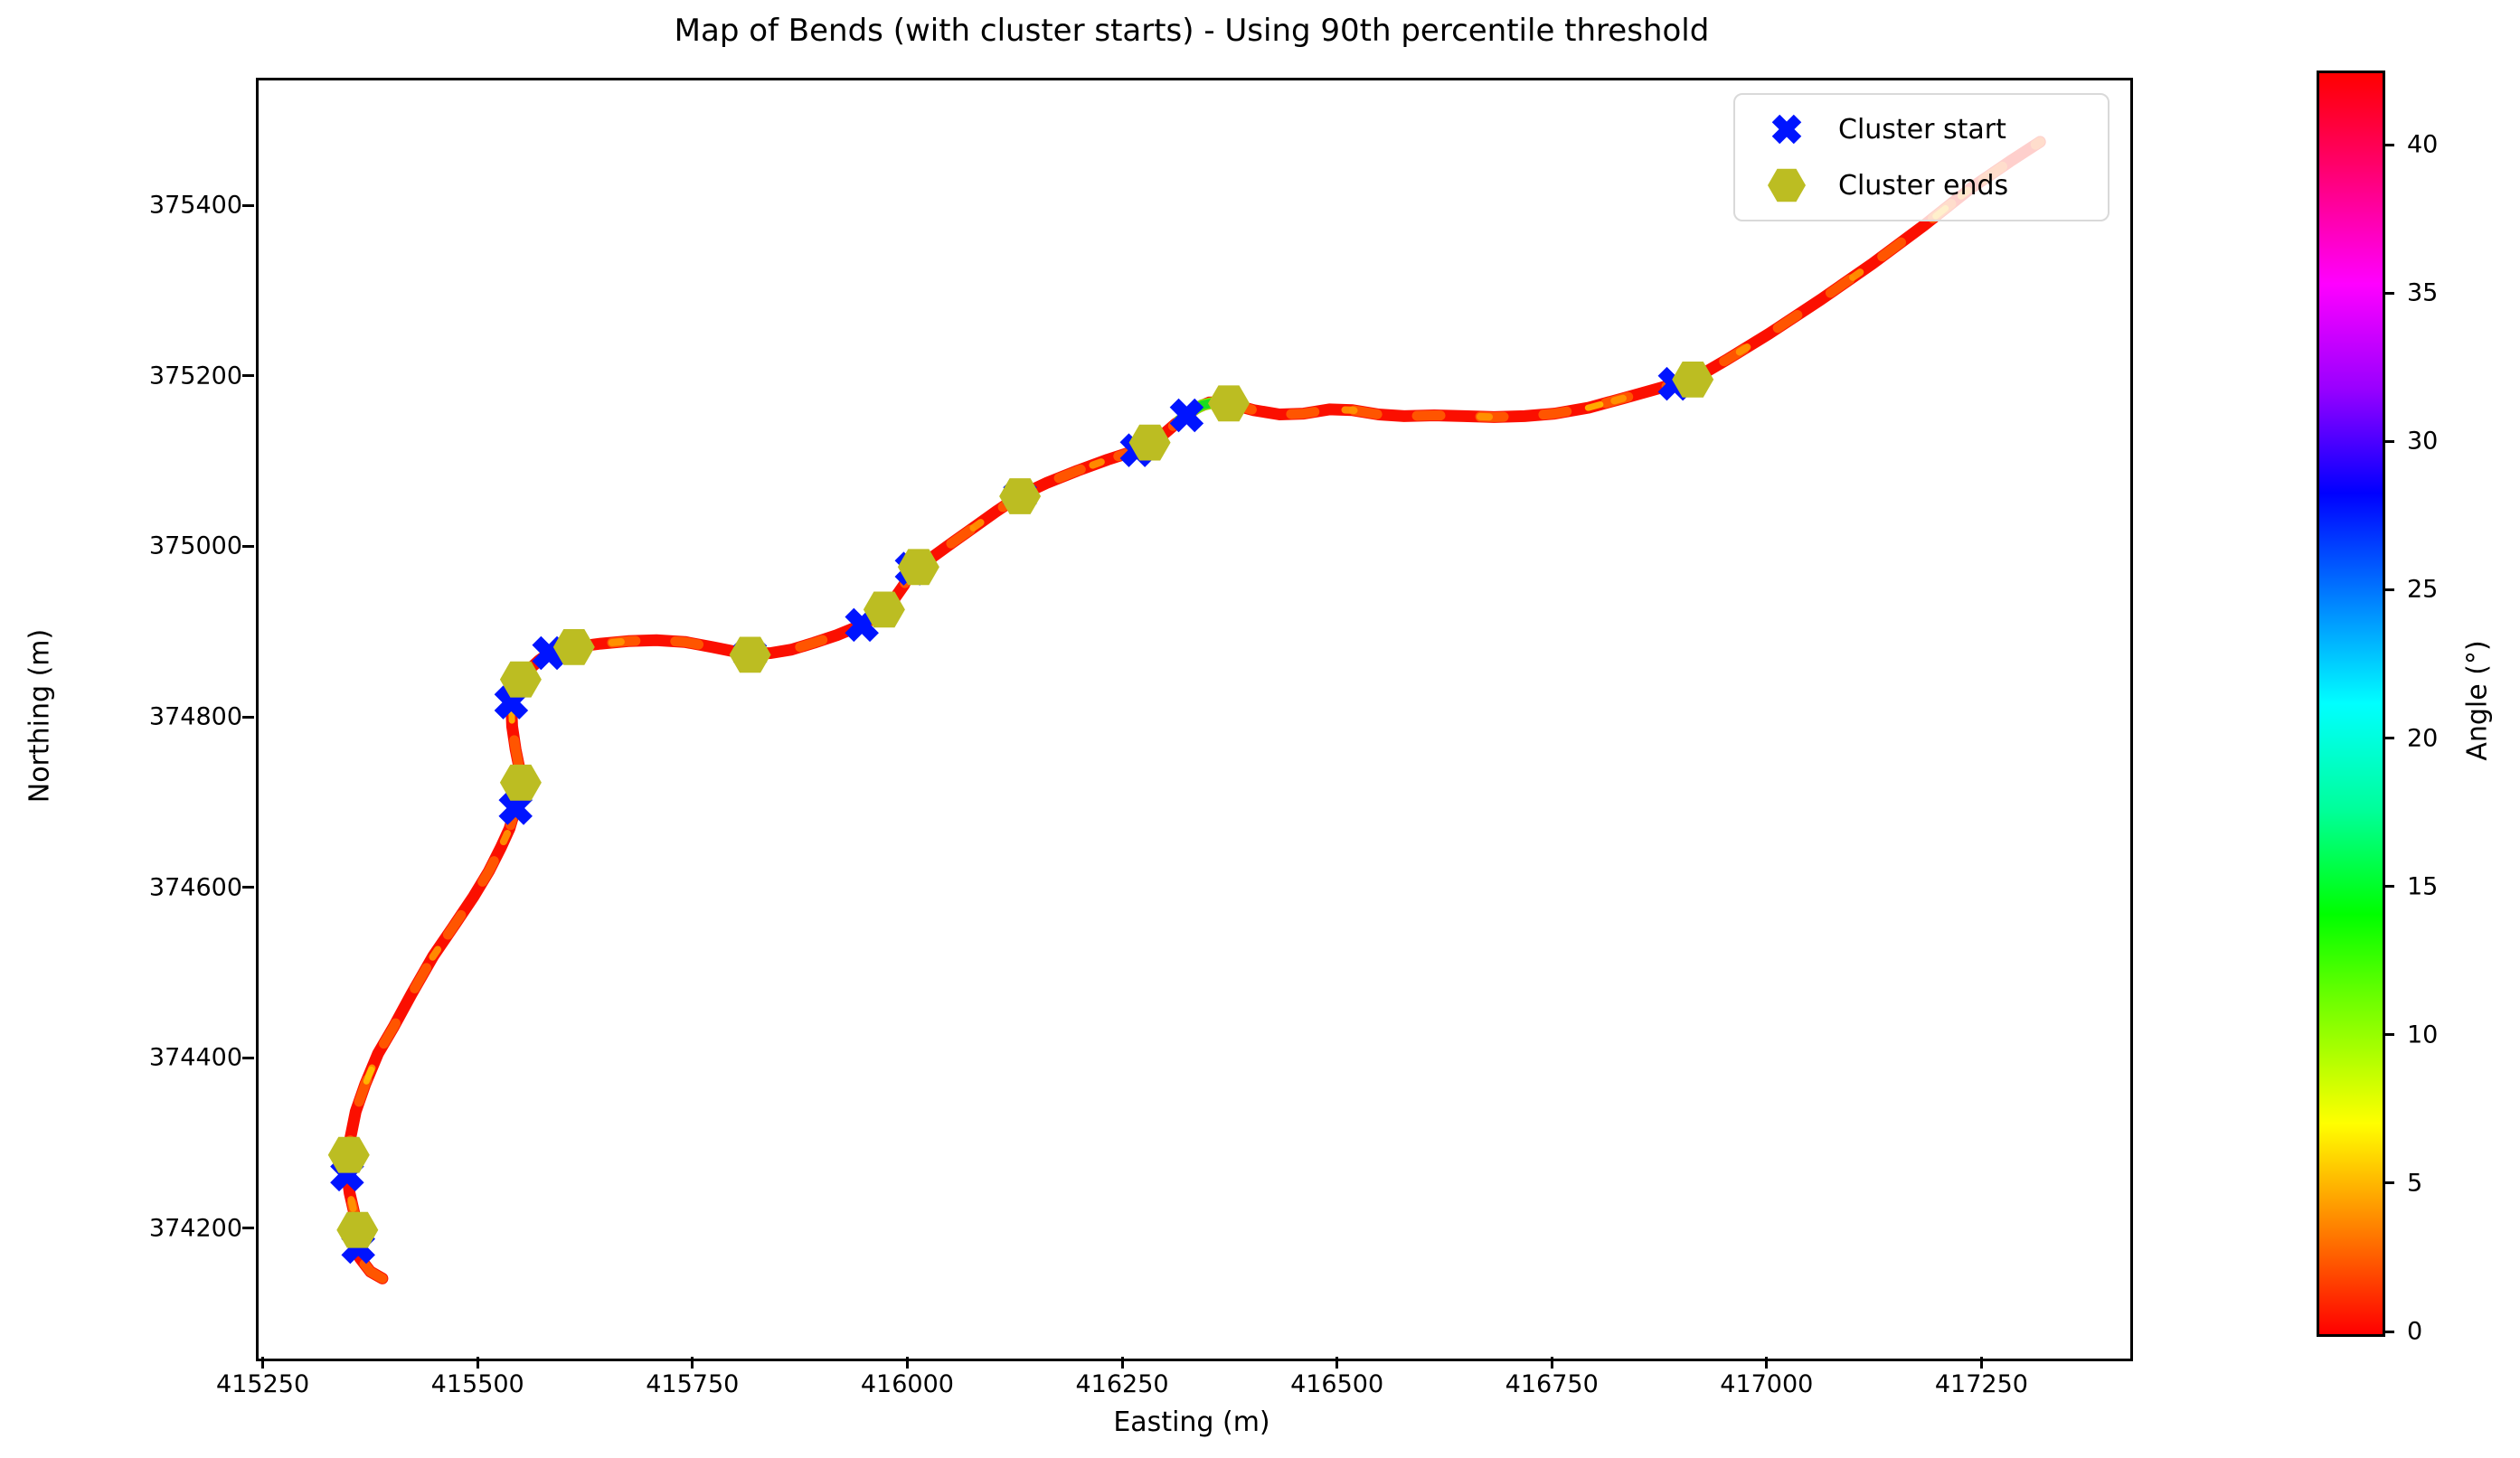 The width and height of the screenshot is (2520, 1458). Describe the element at coordinates (1122, 1384) in the screenshot. I see `x-tick-label: 416250` at that location.